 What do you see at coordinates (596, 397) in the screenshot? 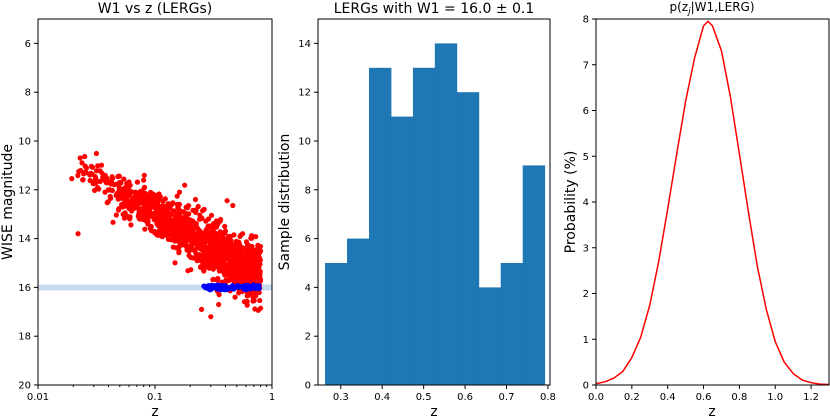
I see `x-tick-label: 0.0` at bounding box center [596, 397].